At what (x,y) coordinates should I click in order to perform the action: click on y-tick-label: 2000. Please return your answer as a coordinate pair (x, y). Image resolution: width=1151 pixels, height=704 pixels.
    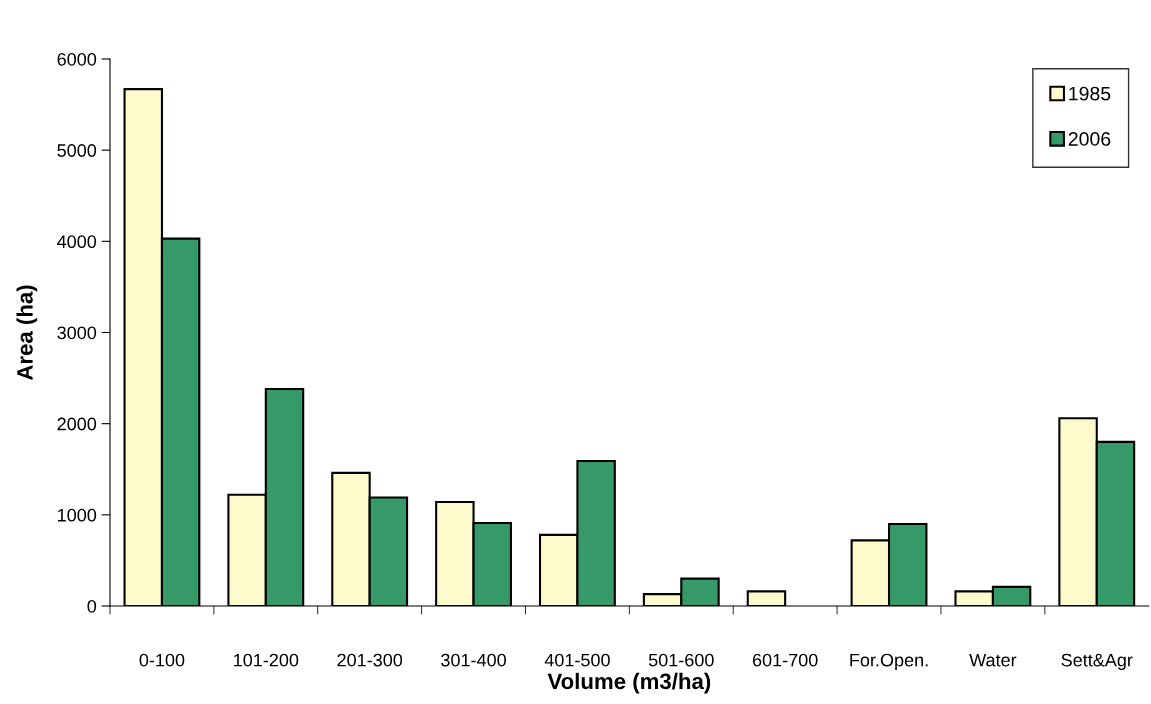
    Looking at the image, I should click on (77, 424).